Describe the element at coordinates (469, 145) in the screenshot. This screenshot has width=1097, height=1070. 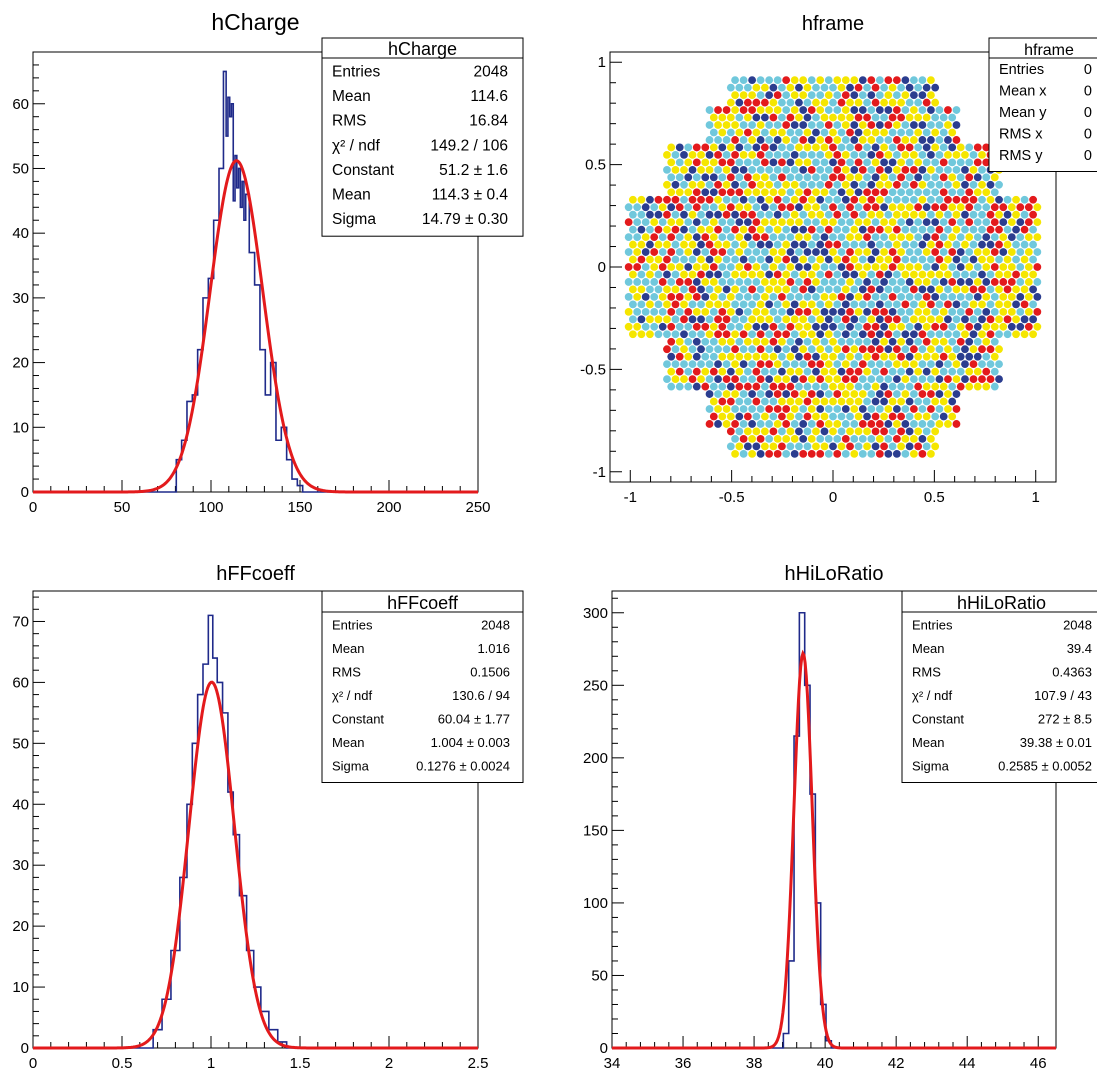
I see `stats-value: 149.2 / 106` at that location.